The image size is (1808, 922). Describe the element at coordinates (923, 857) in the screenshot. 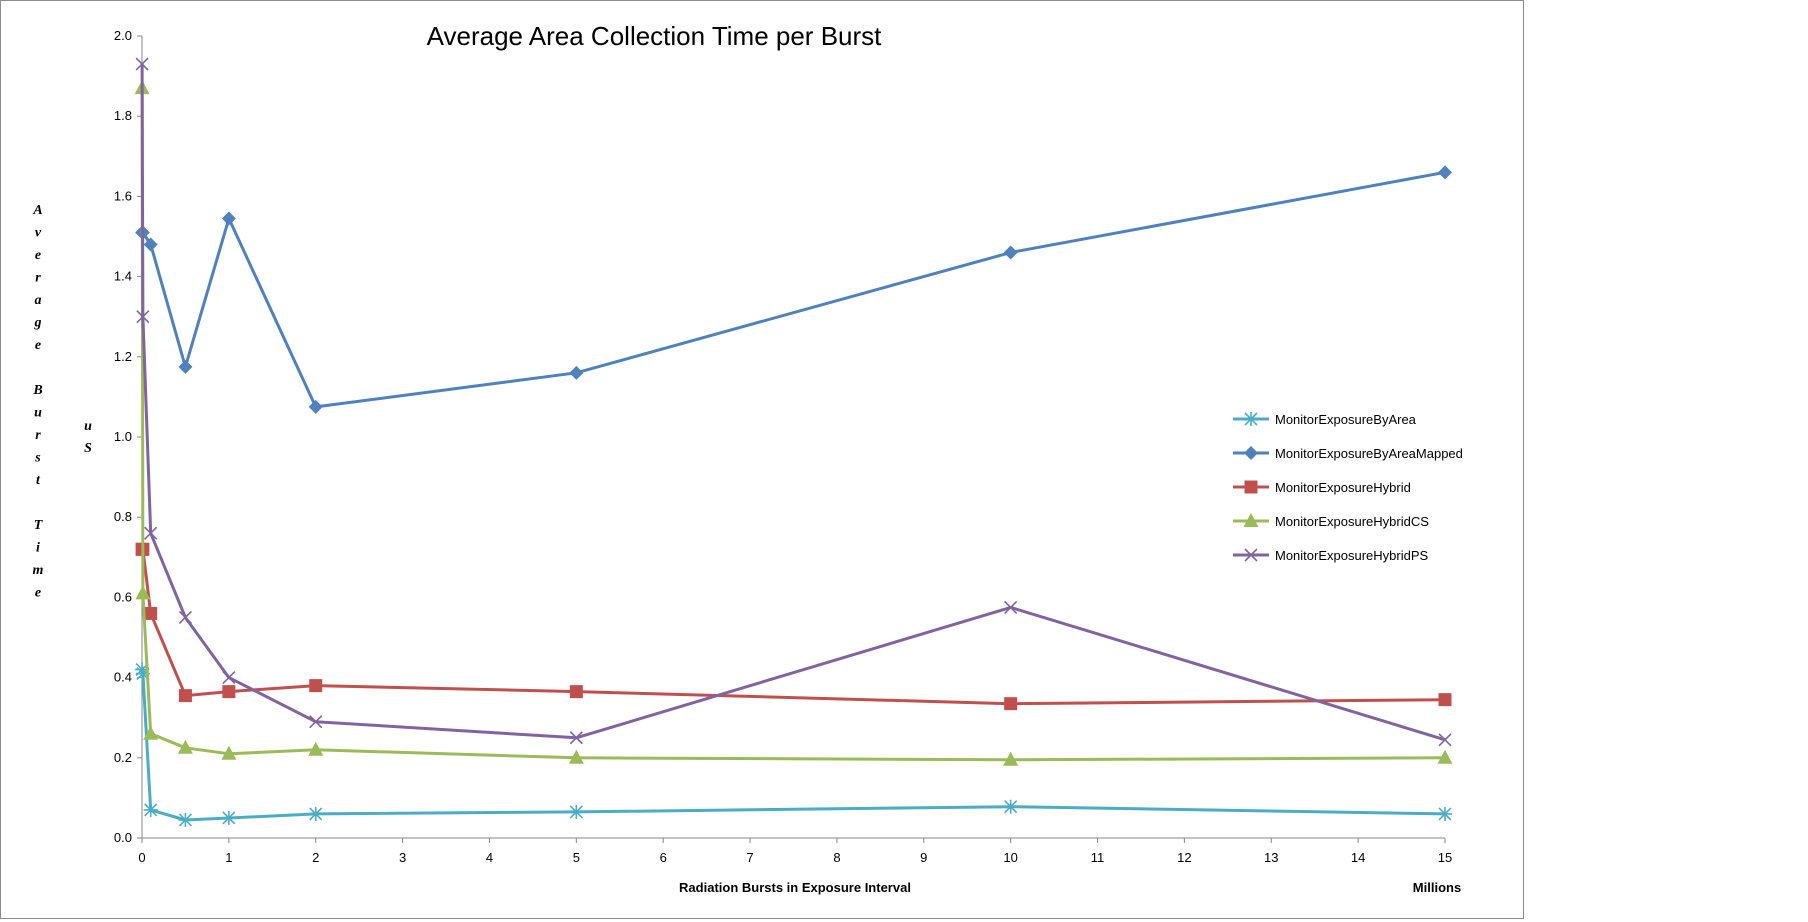

I see `x-tick-label: 9` at that location.